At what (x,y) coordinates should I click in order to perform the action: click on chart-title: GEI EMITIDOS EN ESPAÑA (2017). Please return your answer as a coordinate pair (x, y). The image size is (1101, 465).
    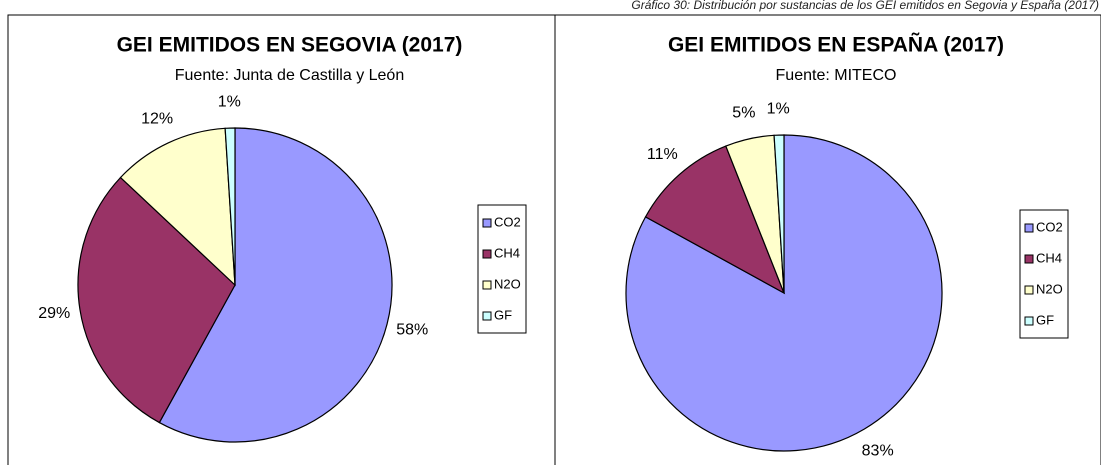
    Looking at the image, I should click on (836, 45).